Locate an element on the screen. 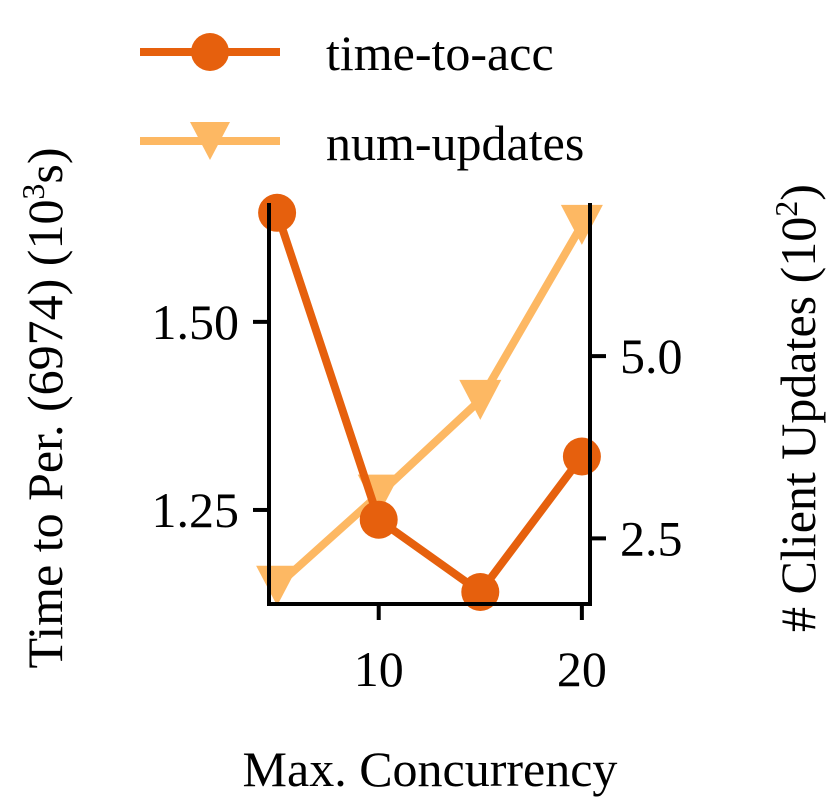 The height and width of the screenshot is (799, 830). x-tick-label-0: 10 is located at coordinates (379, 669).